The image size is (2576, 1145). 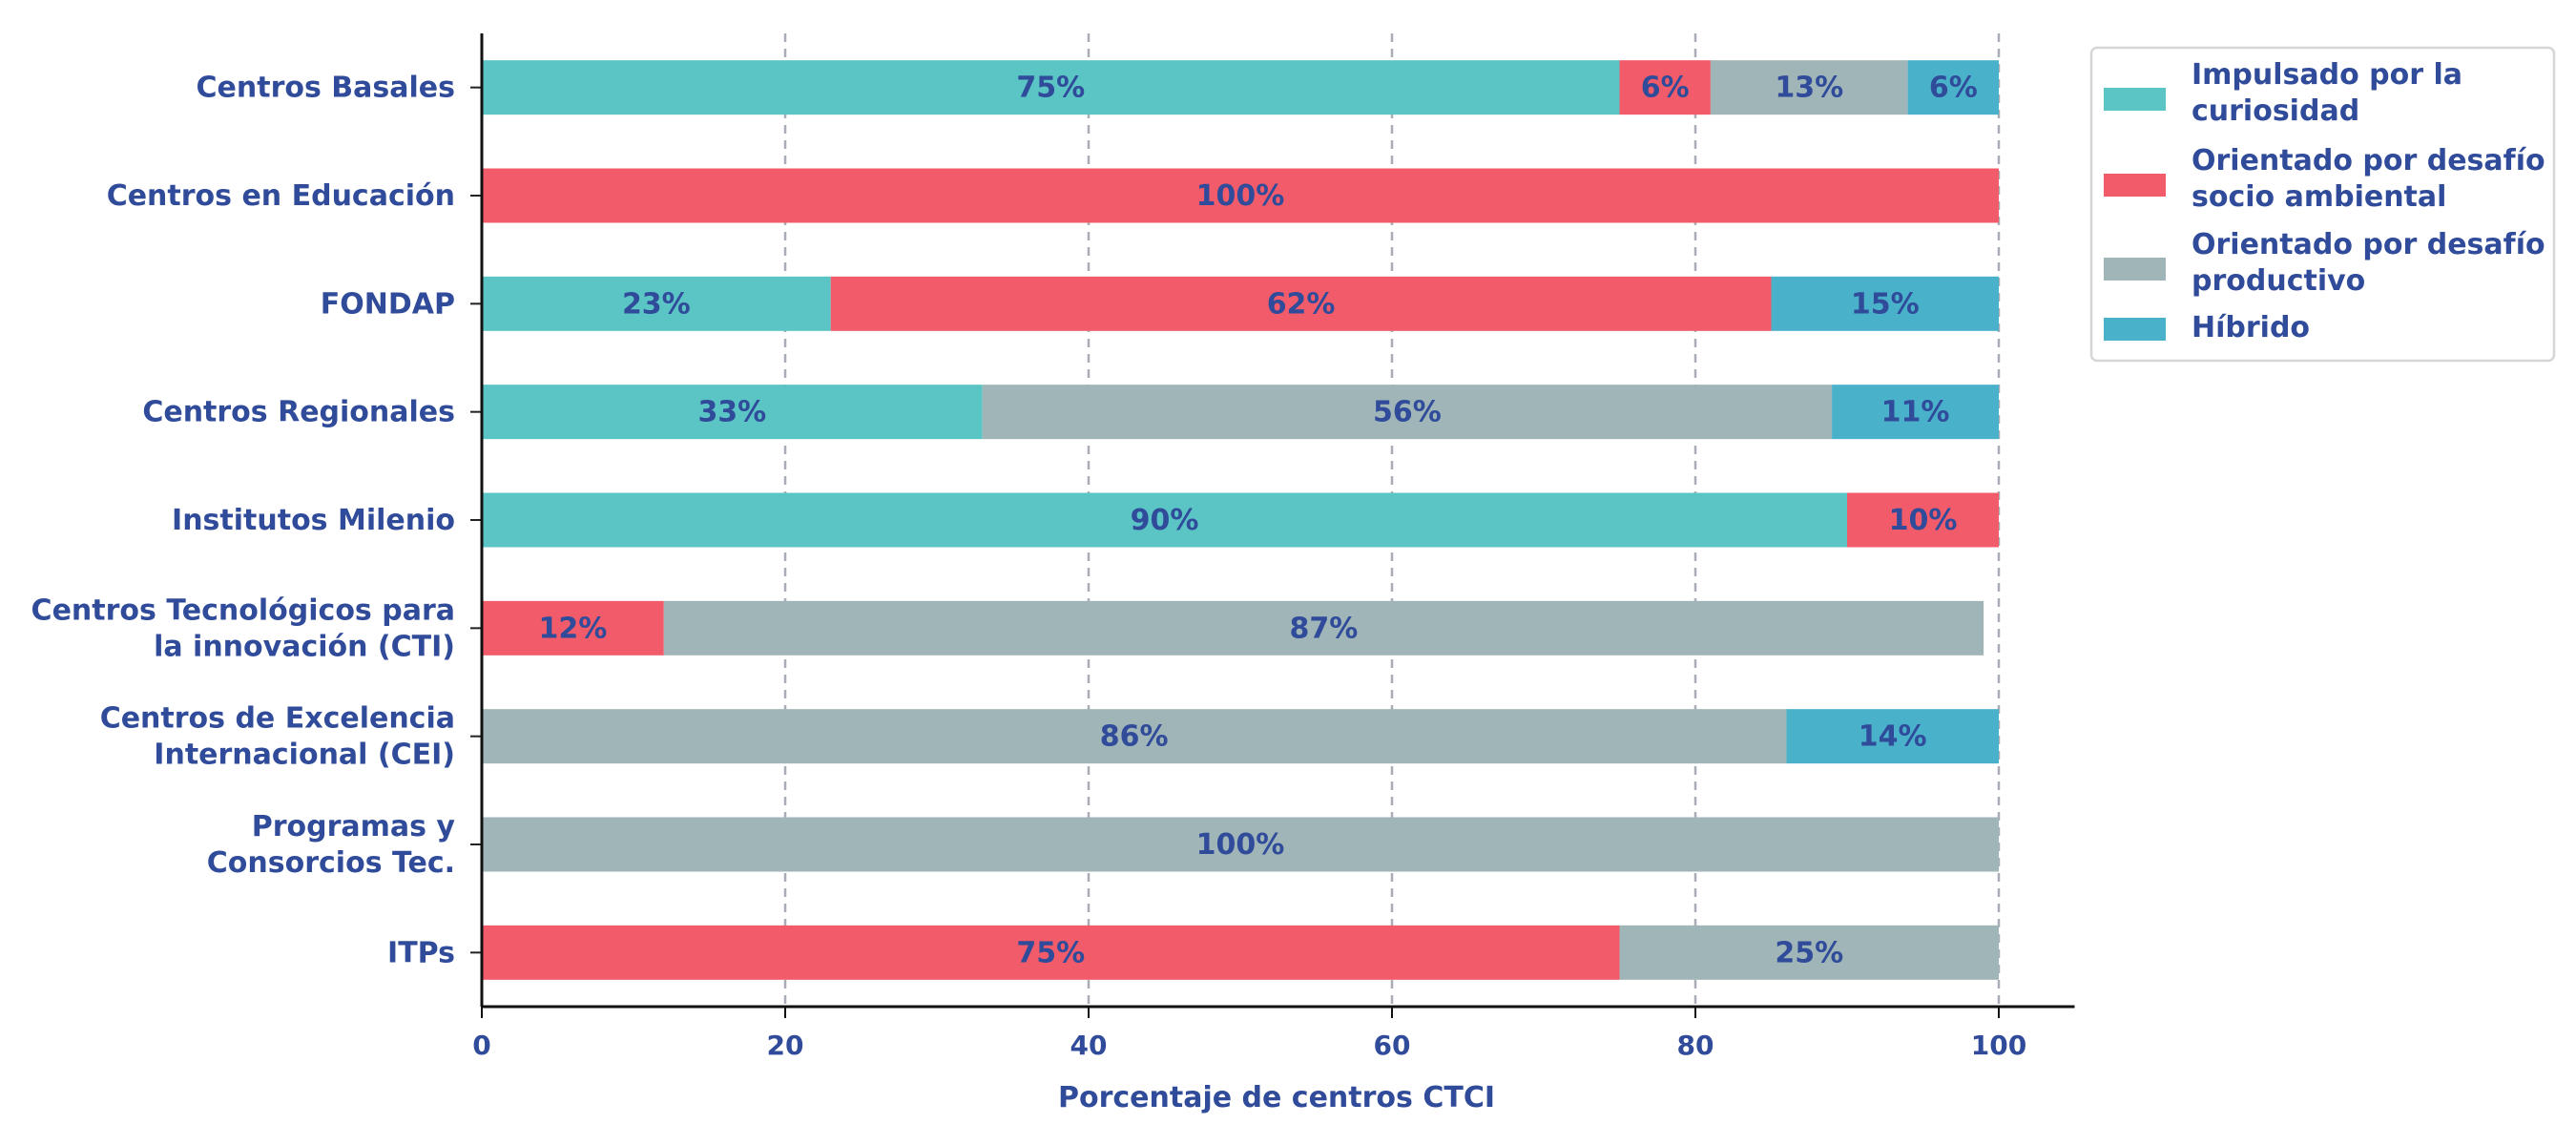 What do you see at coordinates (421, 953) in the screenshot?
I see `category-label: ITPs` at bounding box center [421, 953].